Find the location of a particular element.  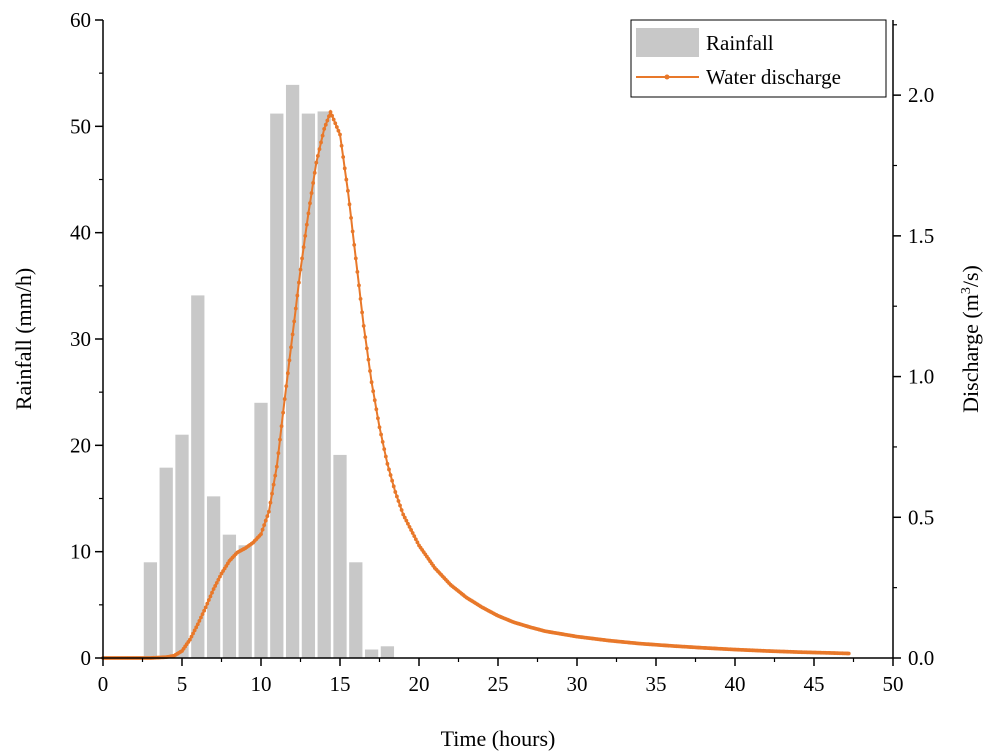

legend-label-discharge: Water discharge is located at coordinates (773, 77).